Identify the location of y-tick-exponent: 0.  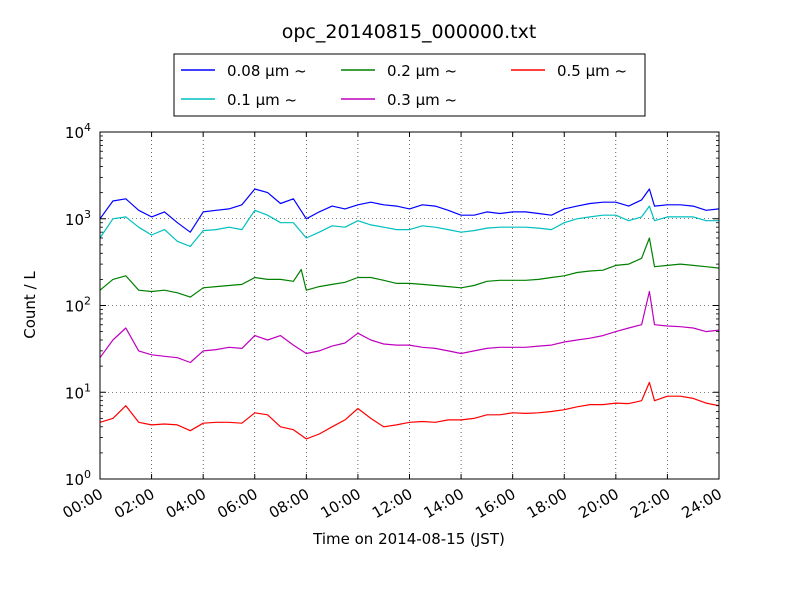
(87, 474).